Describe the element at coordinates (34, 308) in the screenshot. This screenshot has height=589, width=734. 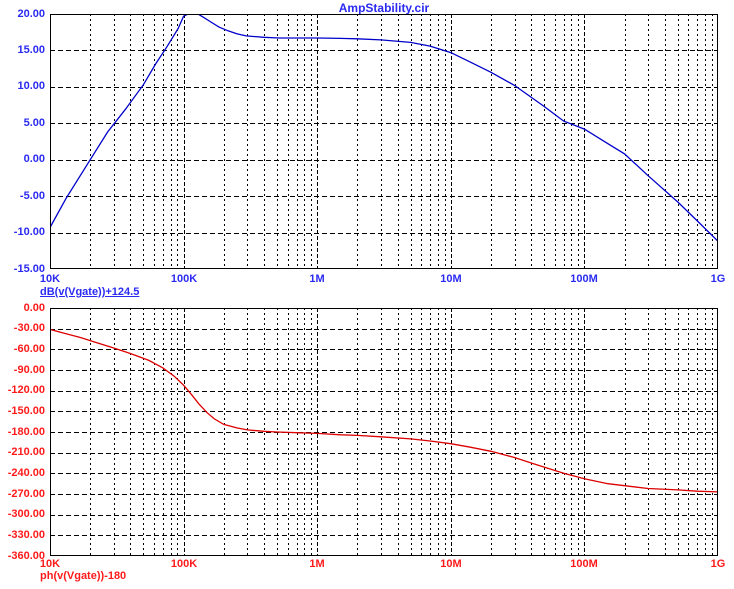
I see `phase-y-tick-label: 0.00` at that location.